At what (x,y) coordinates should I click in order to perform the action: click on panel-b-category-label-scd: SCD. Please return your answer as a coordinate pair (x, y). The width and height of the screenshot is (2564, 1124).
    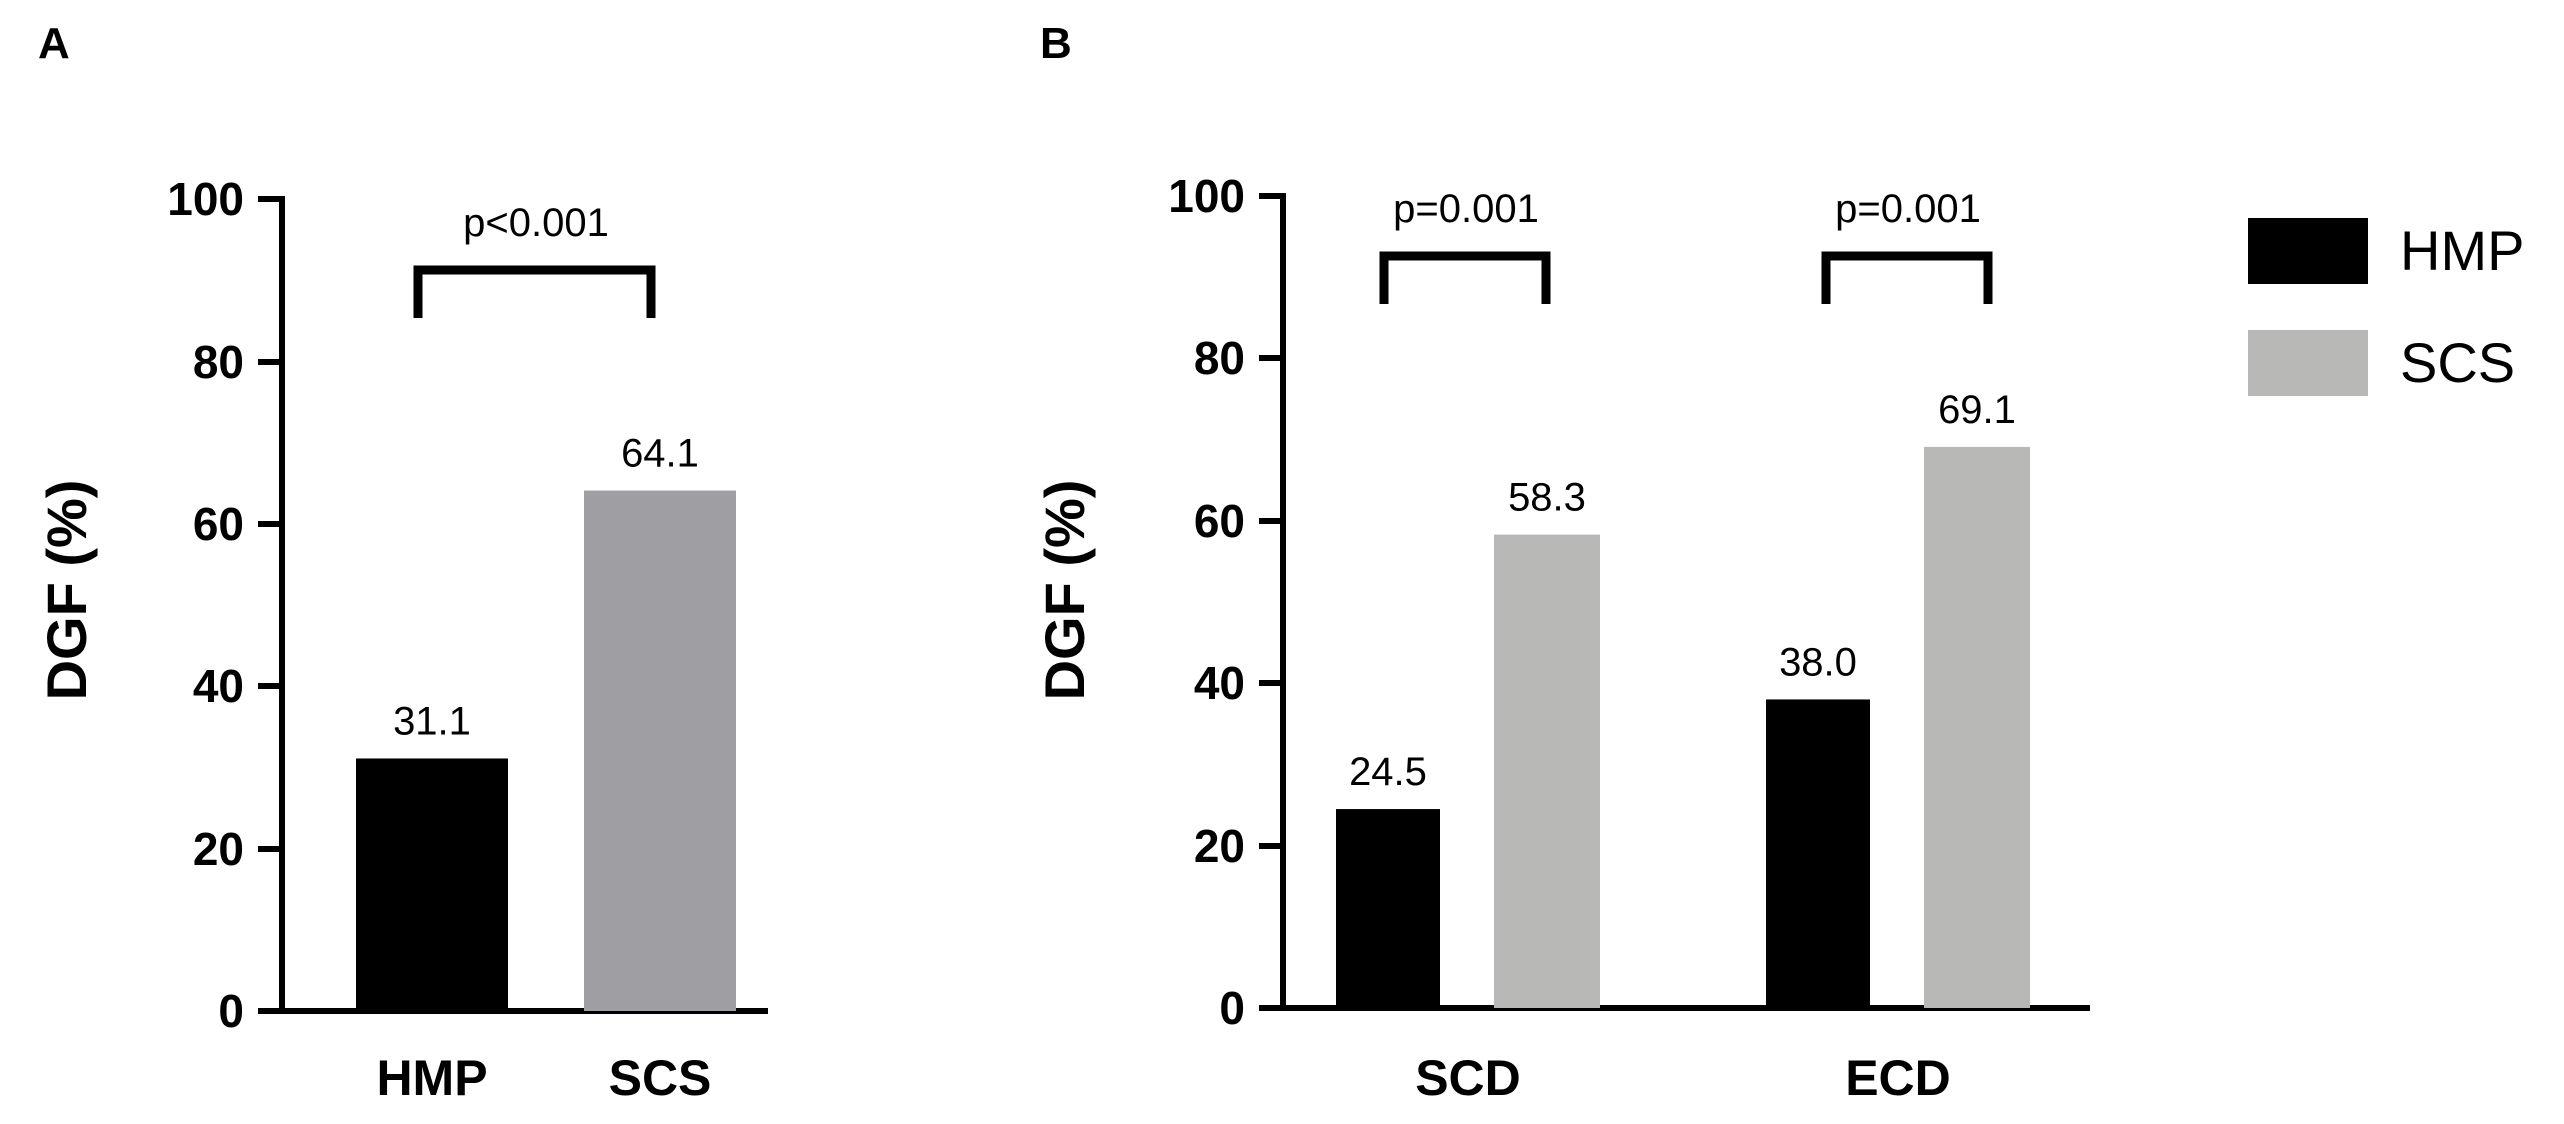
    Looking at the image, I should click on (1468, 1078).